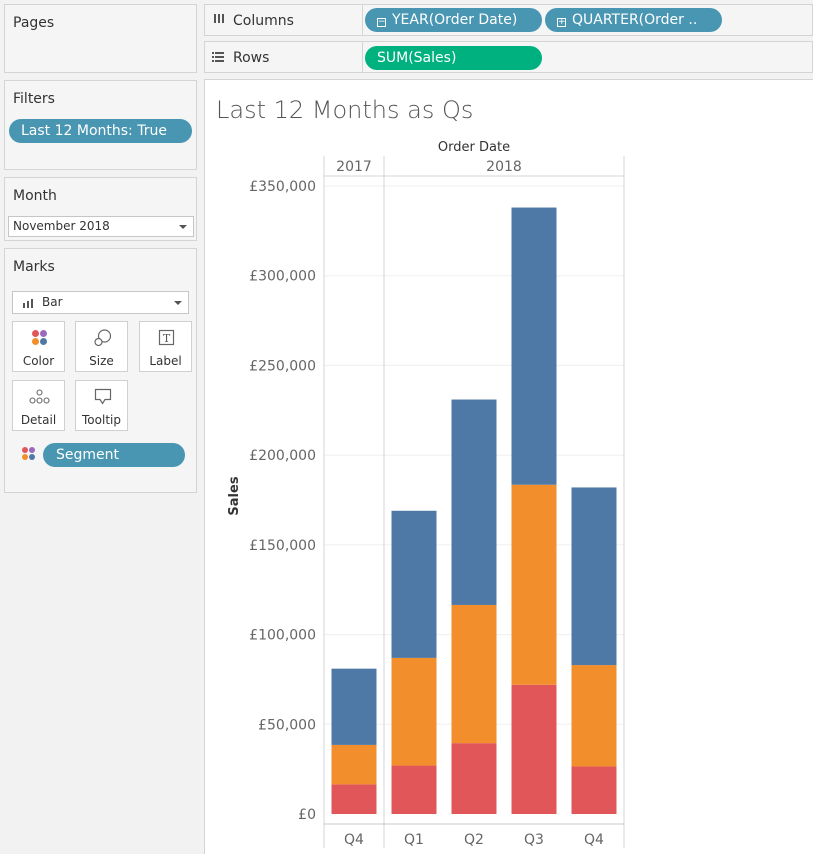  What do you see at coordinates (35, 196) in the screenshot?
I see `month-title: Month` at bounding box center [35, 196].